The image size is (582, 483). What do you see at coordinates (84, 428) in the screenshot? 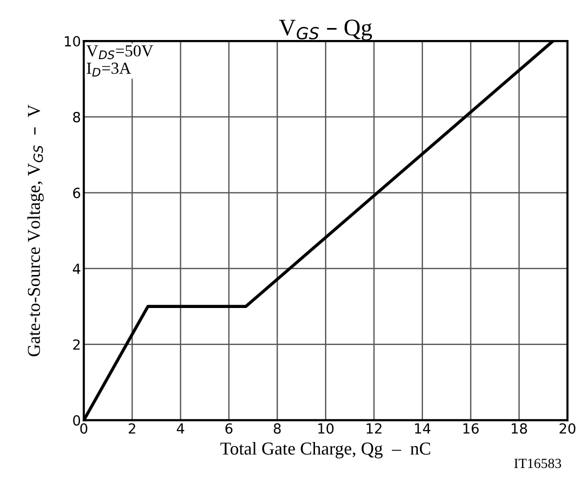
I see `x-tick-label: 0` at bounding box center [84, 428].